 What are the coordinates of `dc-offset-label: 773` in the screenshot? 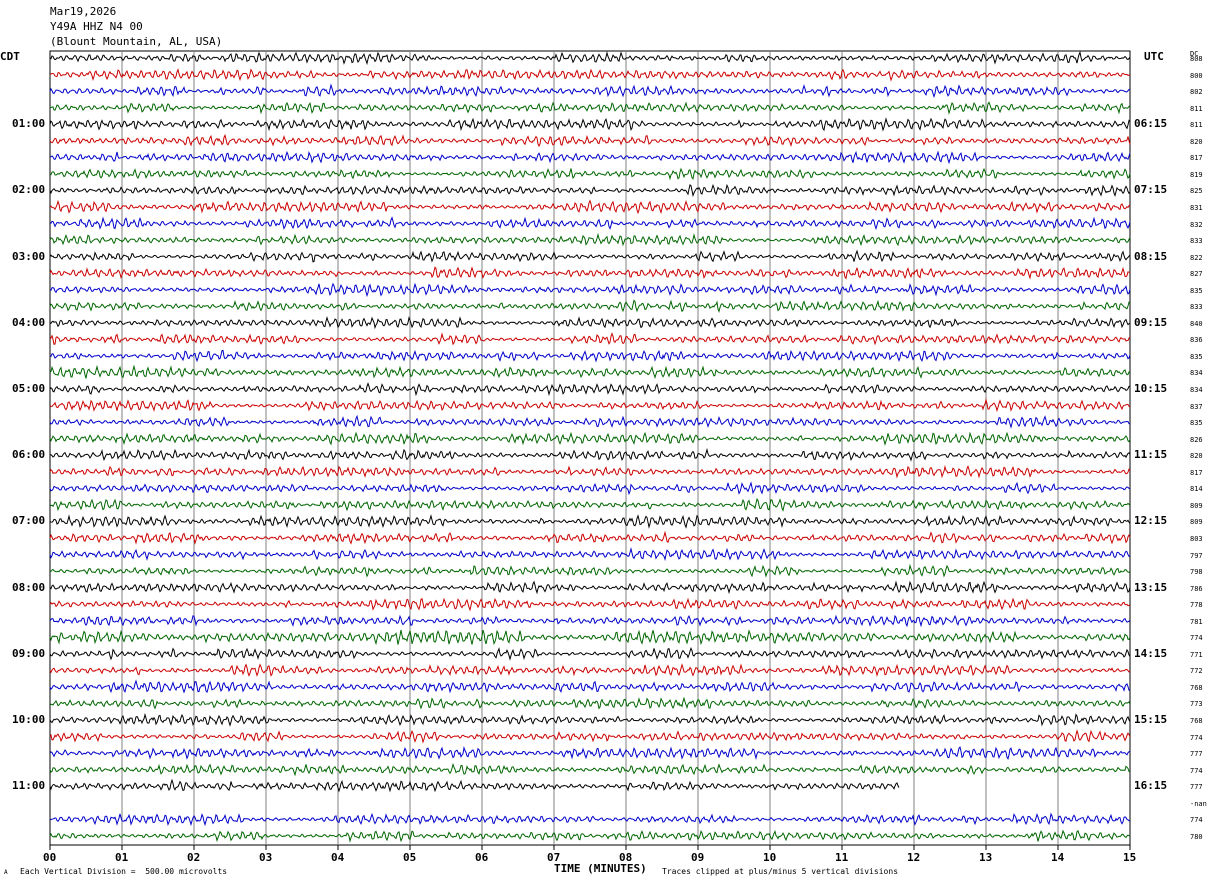 It's located at (1196, 704).